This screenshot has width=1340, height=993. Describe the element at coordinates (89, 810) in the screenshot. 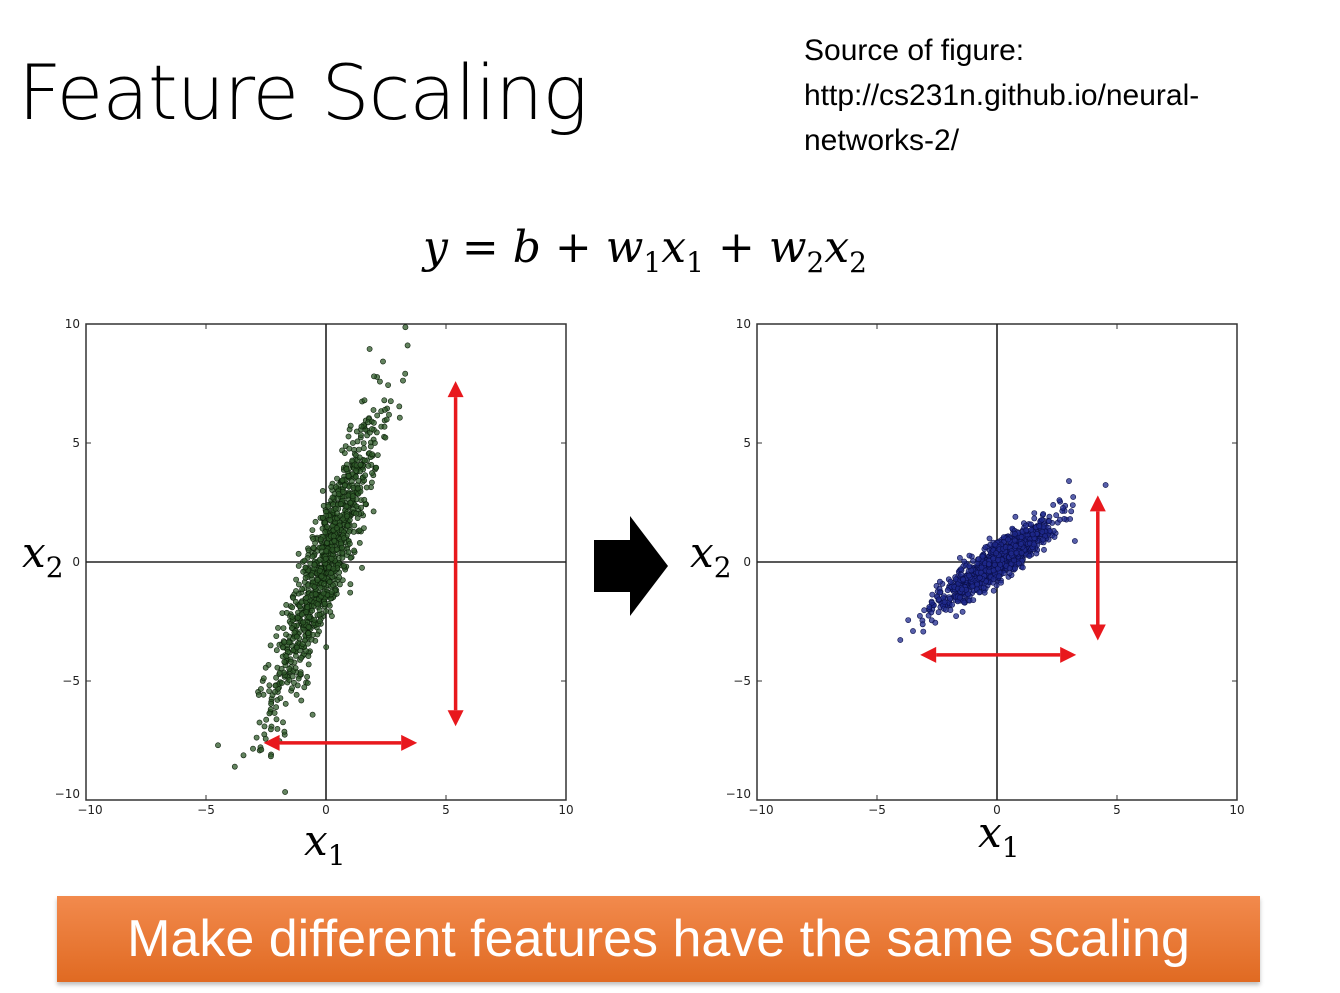

I see `x-tick-label: −10` at that location.